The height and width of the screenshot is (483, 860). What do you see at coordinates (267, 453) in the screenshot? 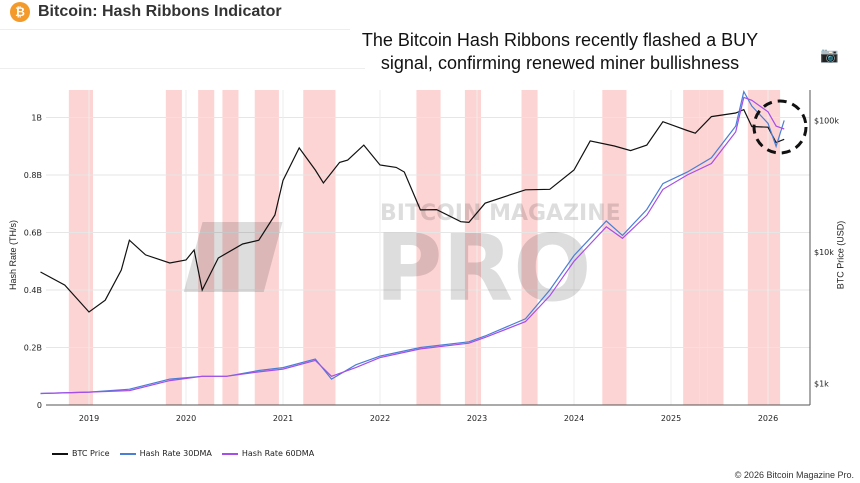
I see `legend-item-hash-rate-60dma: Hash Rate 60DMA` at bounding box center [267, 453].